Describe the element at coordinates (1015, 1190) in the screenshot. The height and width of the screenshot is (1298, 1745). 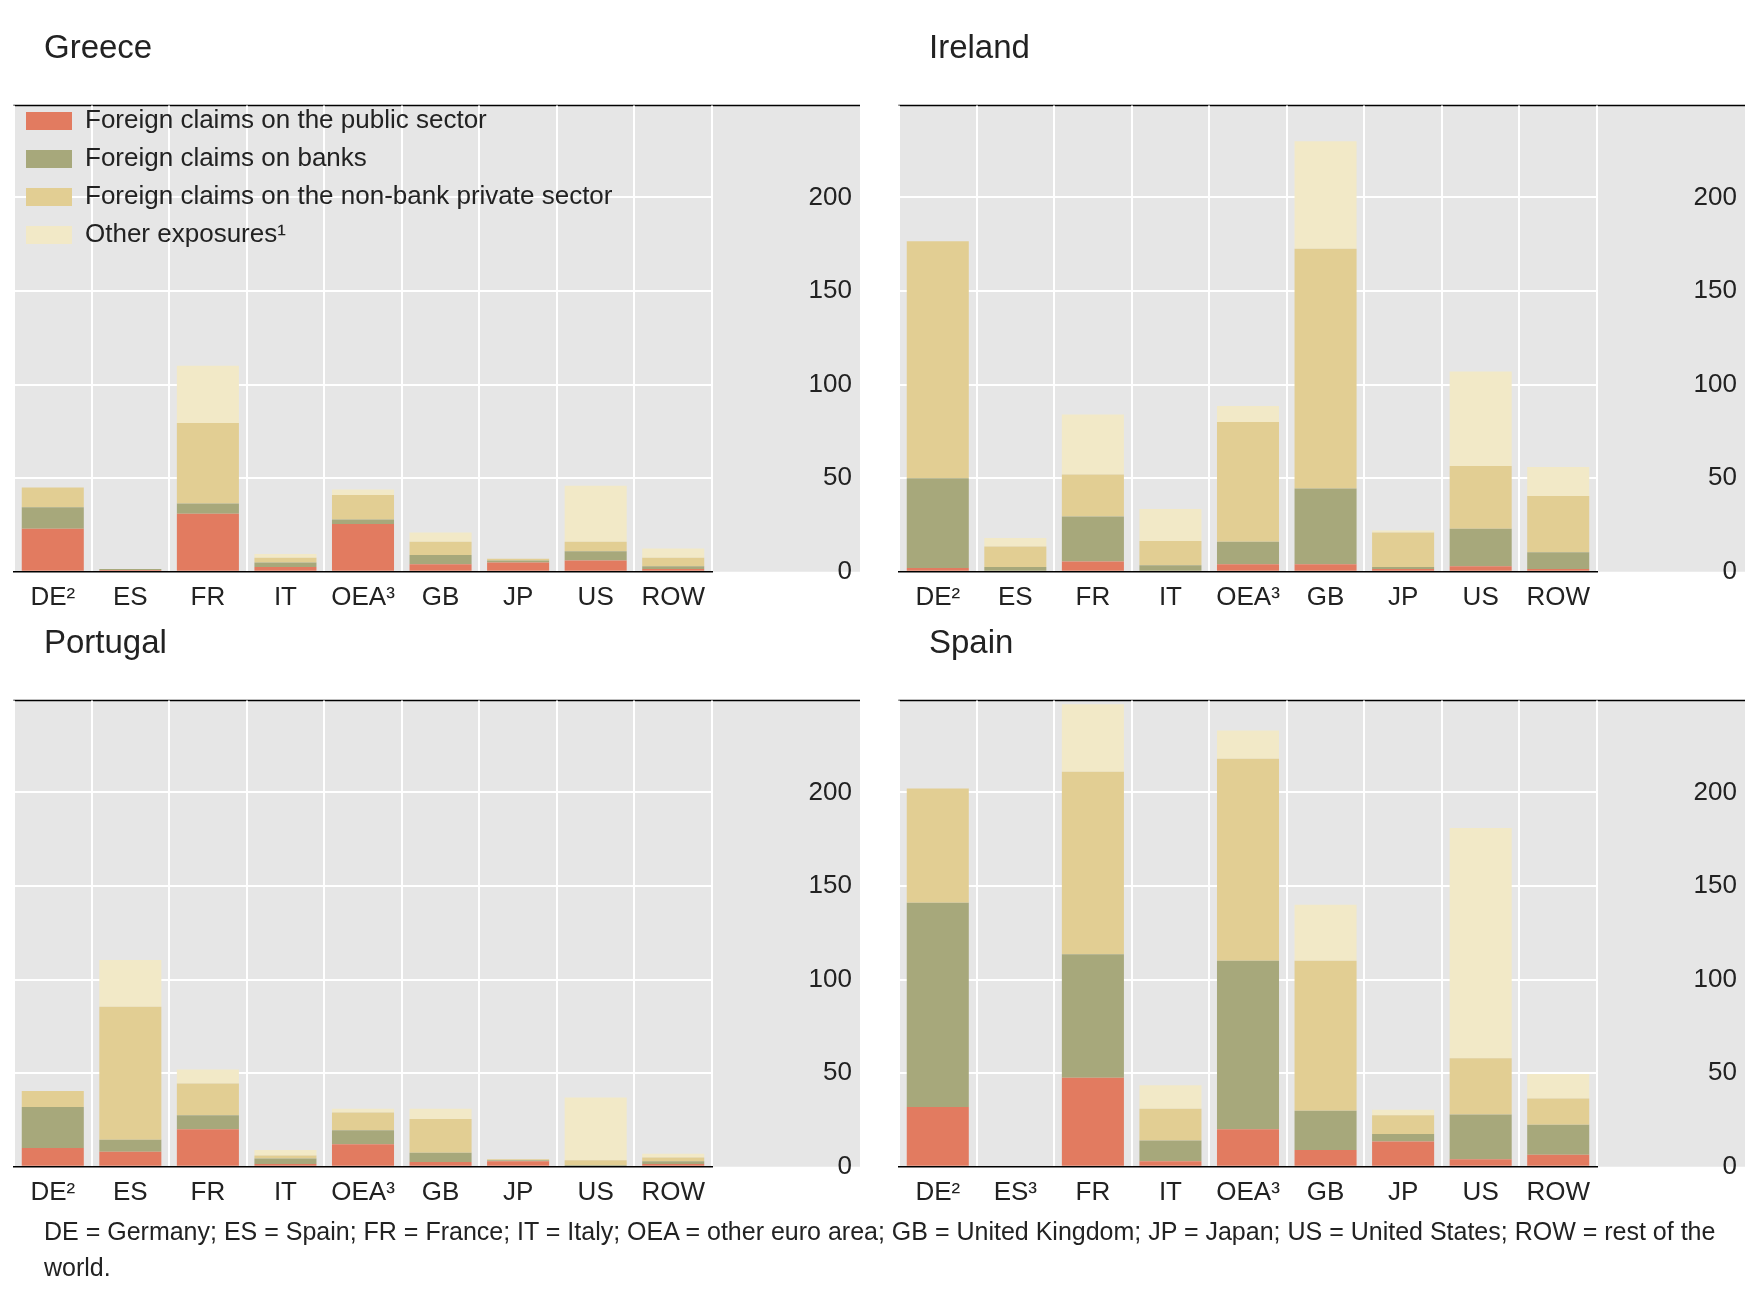
I see `x-tick-label: ES³` at that location.